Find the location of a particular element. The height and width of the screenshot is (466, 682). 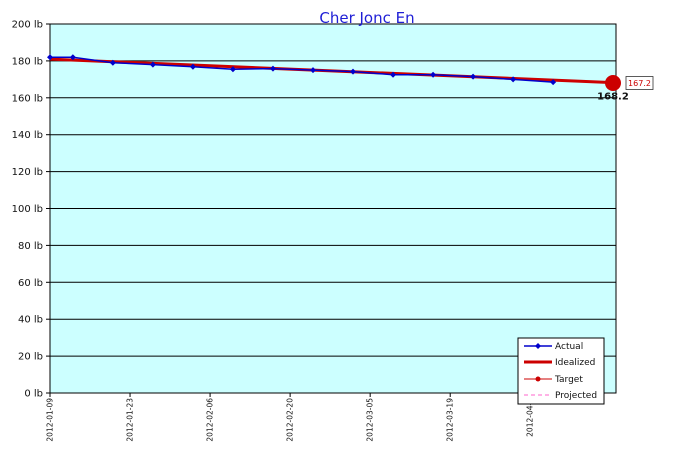

legend-label-projected: Projected is located at coordinates (576, 396).